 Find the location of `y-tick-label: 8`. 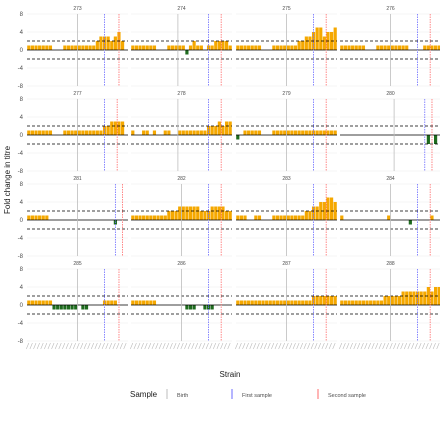

y-tick-label: 8 is located at coordinates (22, 100).